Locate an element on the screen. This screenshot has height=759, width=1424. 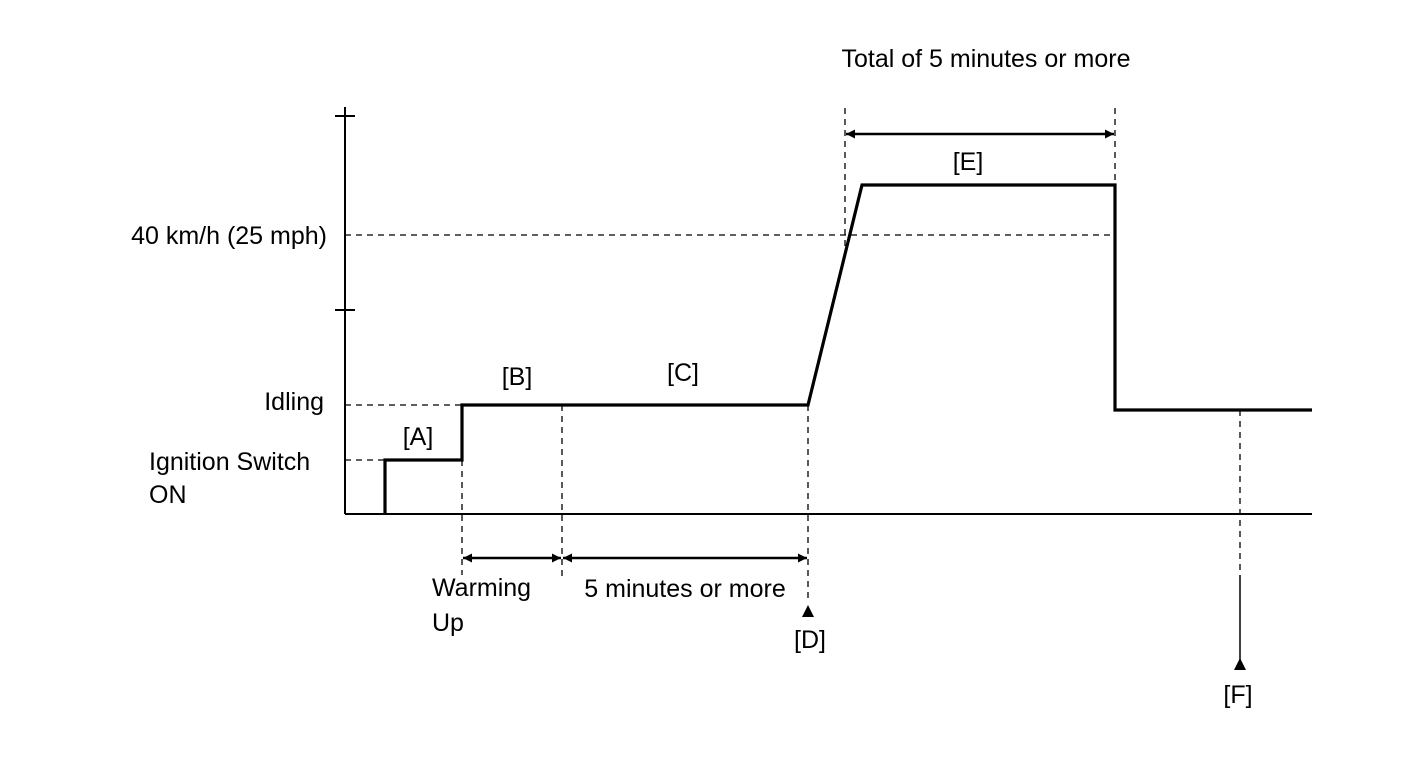
five-minutes-label: 5 minutes or more is located at coordinates (684, 589).